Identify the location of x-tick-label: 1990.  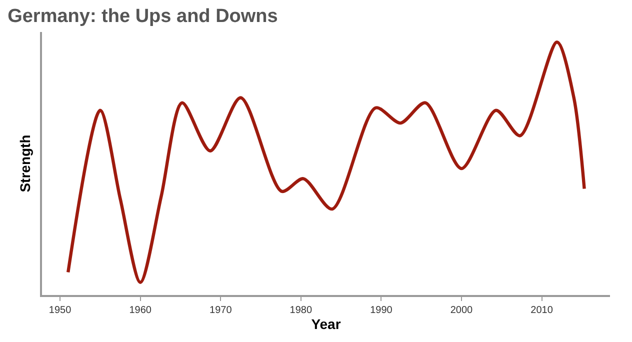
(381, 310).